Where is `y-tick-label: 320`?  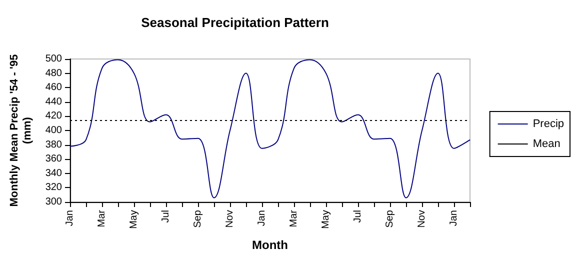 y-tick-label: 320 is located at coordinates (53, 188).